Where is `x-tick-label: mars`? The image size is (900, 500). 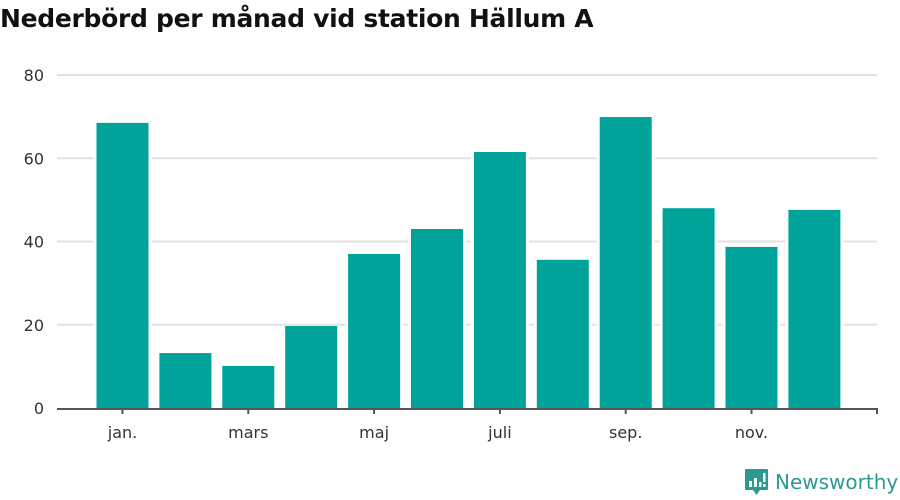
x-tick-label: mars is located at coordinates (248, 432).